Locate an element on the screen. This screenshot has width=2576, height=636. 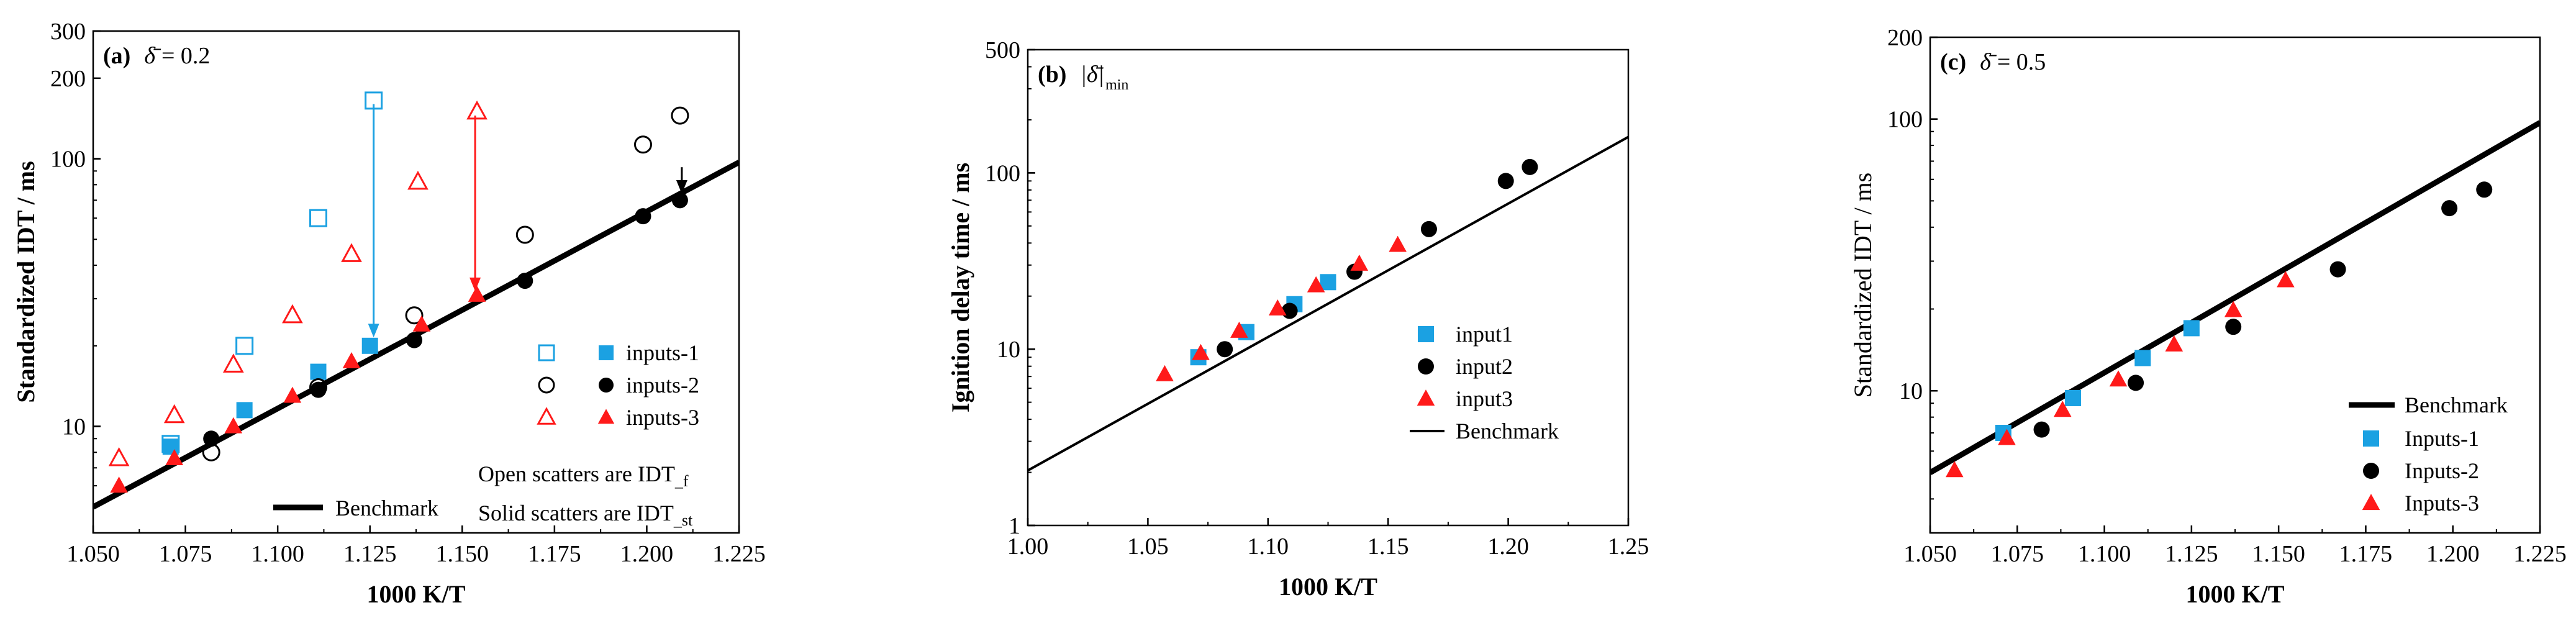
y-tick-label: 1 is located at coordinates (1014, 526).